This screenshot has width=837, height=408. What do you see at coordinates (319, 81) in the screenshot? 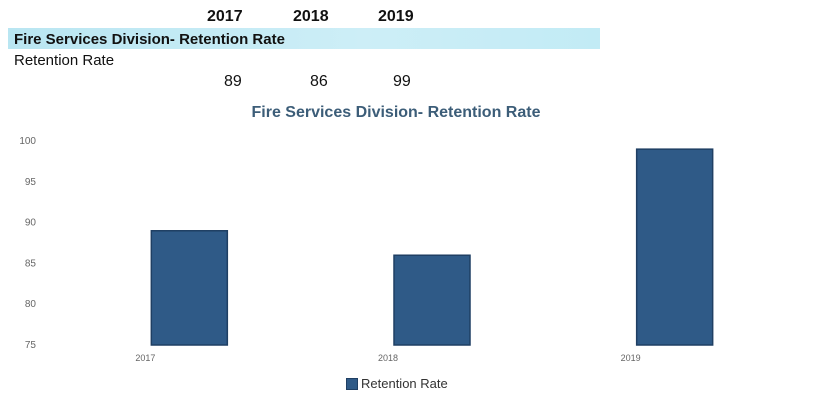
I see `table-value: 86` at bounding box center [319, 81].